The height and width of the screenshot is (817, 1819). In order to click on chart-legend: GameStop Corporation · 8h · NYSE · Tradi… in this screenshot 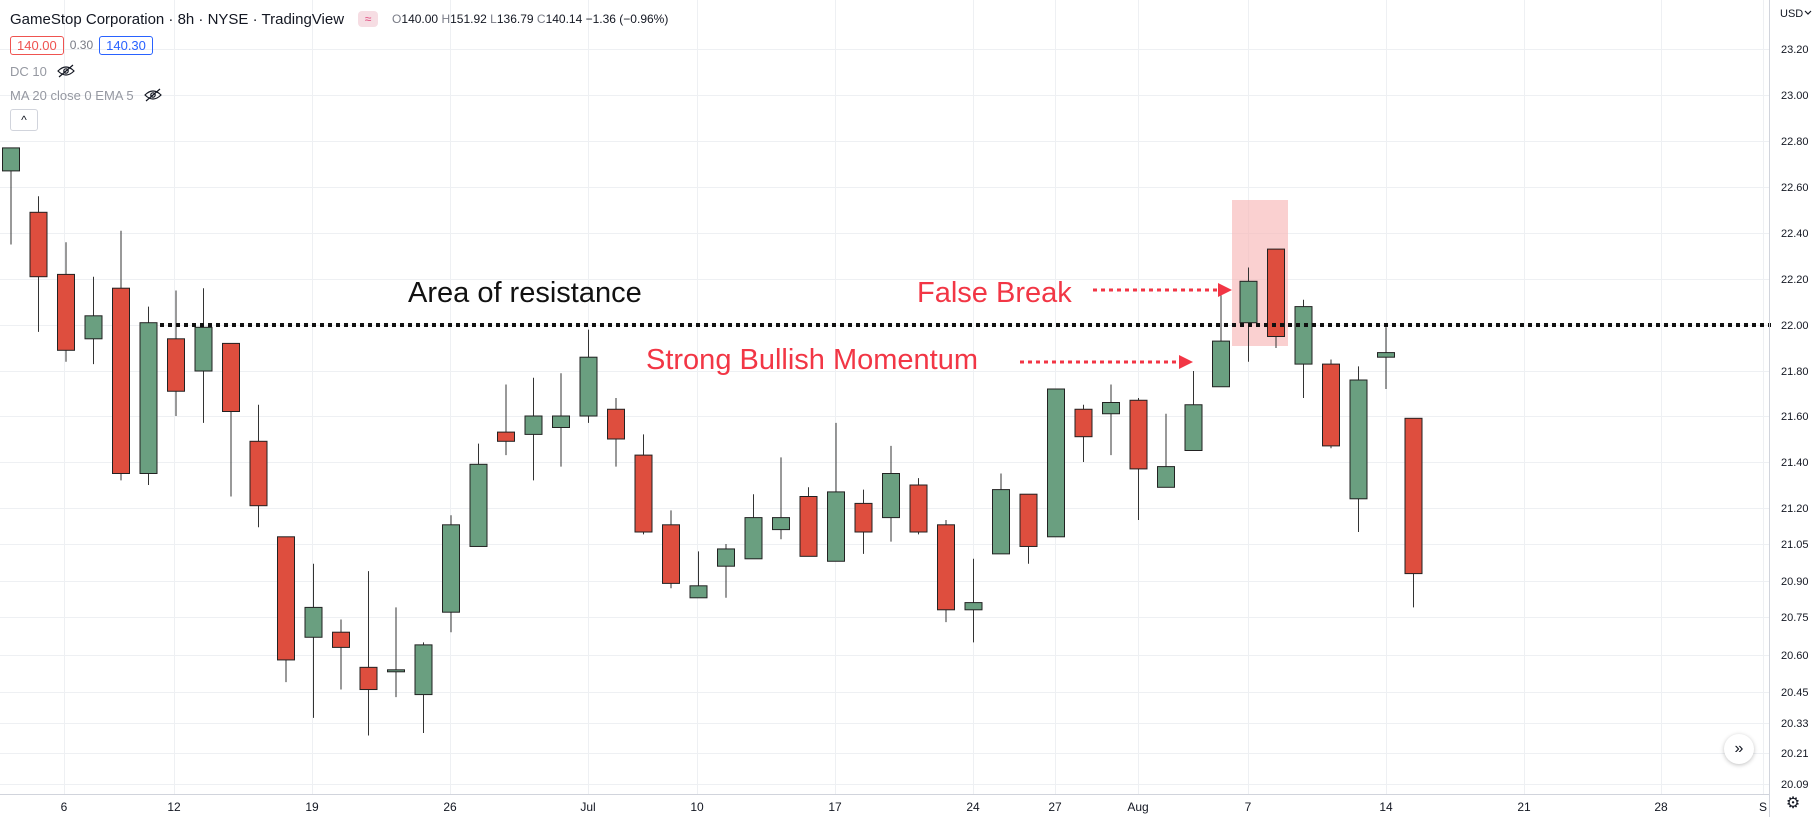, I will do `click(339, 69)`.